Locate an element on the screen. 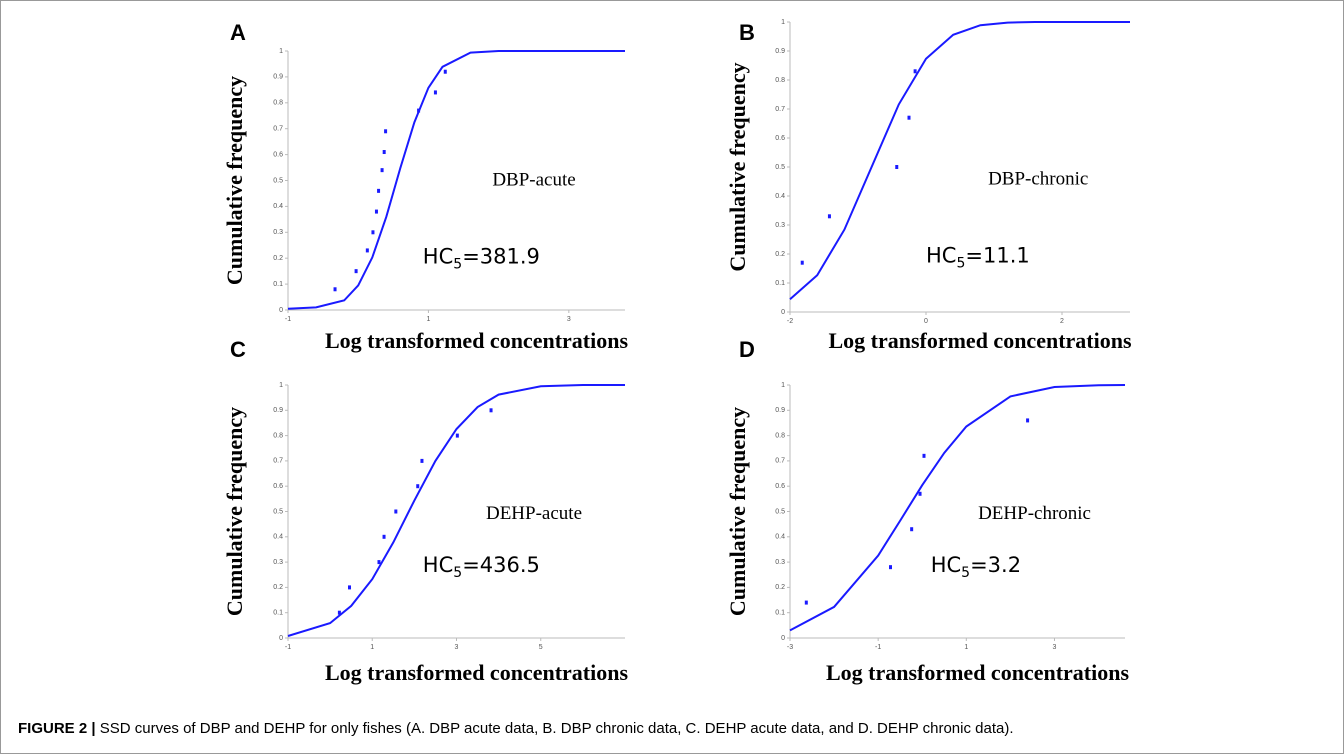 Image resolution: width=1344 pixels, height=754 pixels. hc-label: HC5=381.9 is located at coordinates (481, 258).